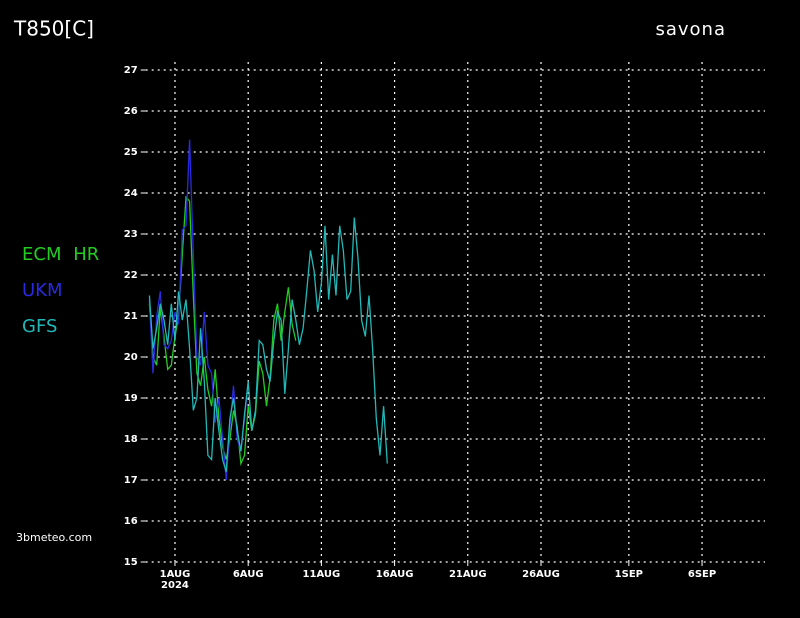 The image size is (800, 618). What do you see at coordinates (690, 29) in the screenshot?
I see `location: savona` at bounding box center [690, 29].